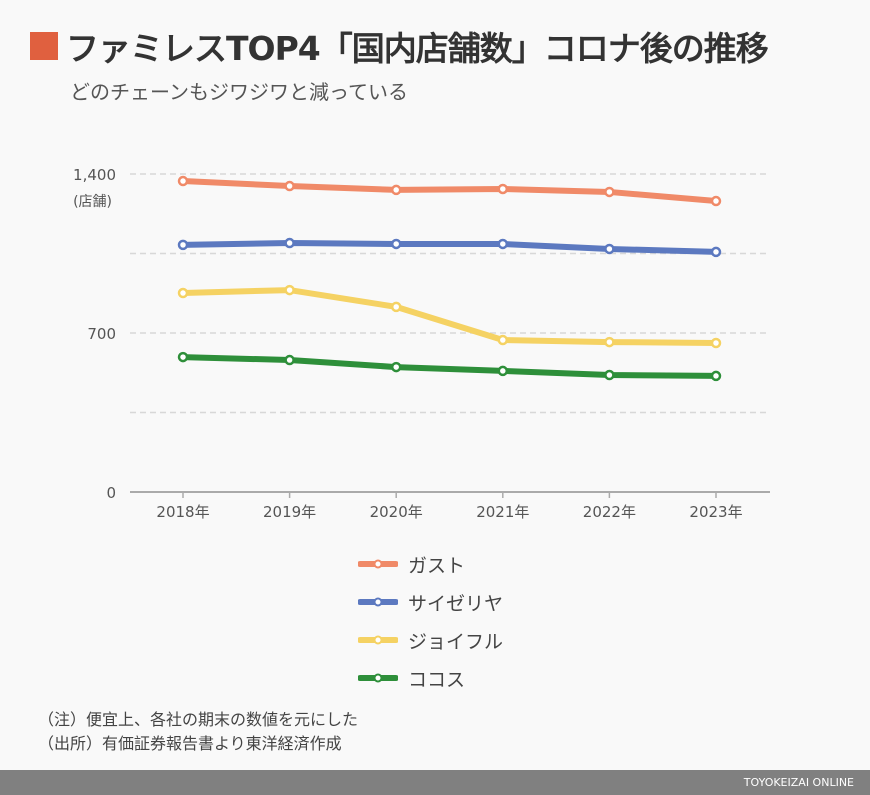  I want to click on legend-item: サイゼリヤ, so click(430, 602).